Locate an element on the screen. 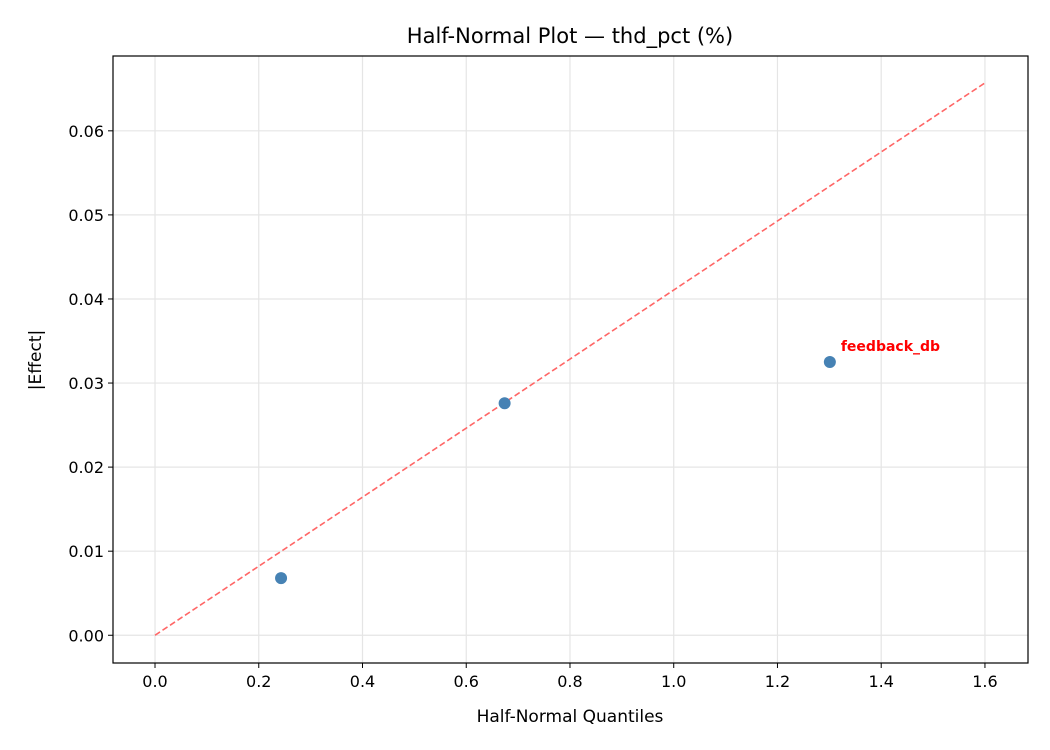 Image resolution: width=1050 pixels, height=750 pixels. y-axis-label: |Effect| is located at coordinates (36, 360).